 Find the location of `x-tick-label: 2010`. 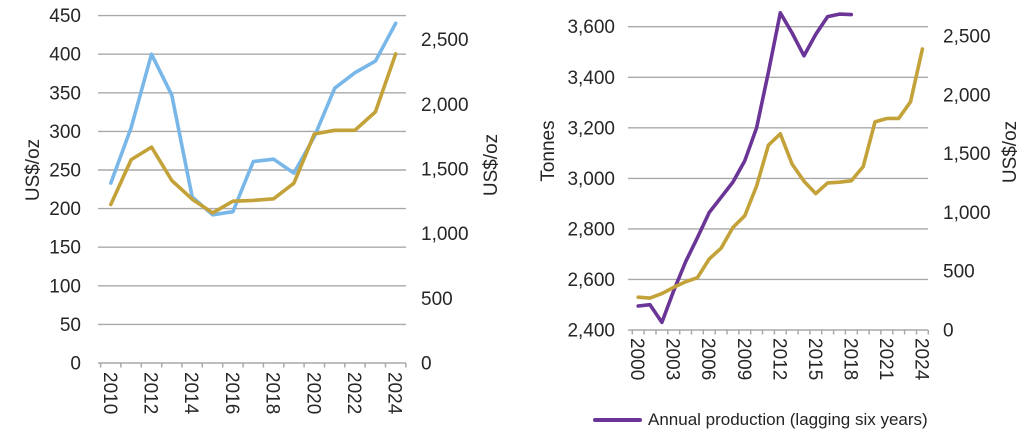

x-tick-label: 2010 is located at coordinates (109, 393).